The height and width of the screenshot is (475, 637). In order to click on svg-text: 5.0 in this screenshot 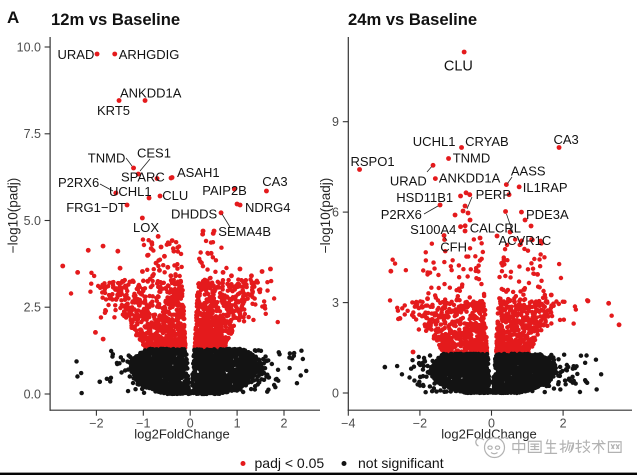, I will do `click(32, 221)`.